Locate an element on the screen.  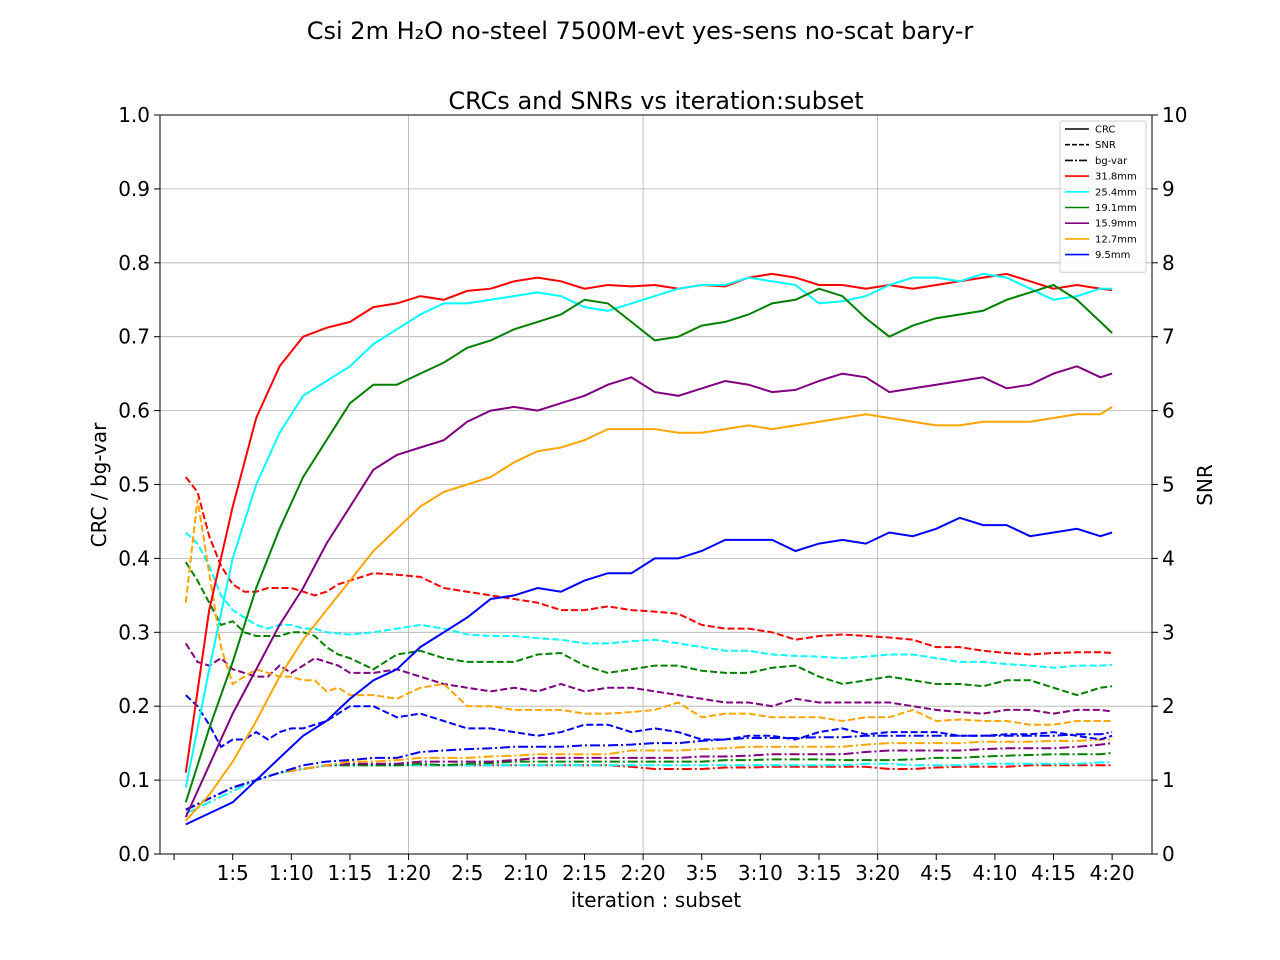
snr-line-25.4mm is located at coordinates (649, 600).